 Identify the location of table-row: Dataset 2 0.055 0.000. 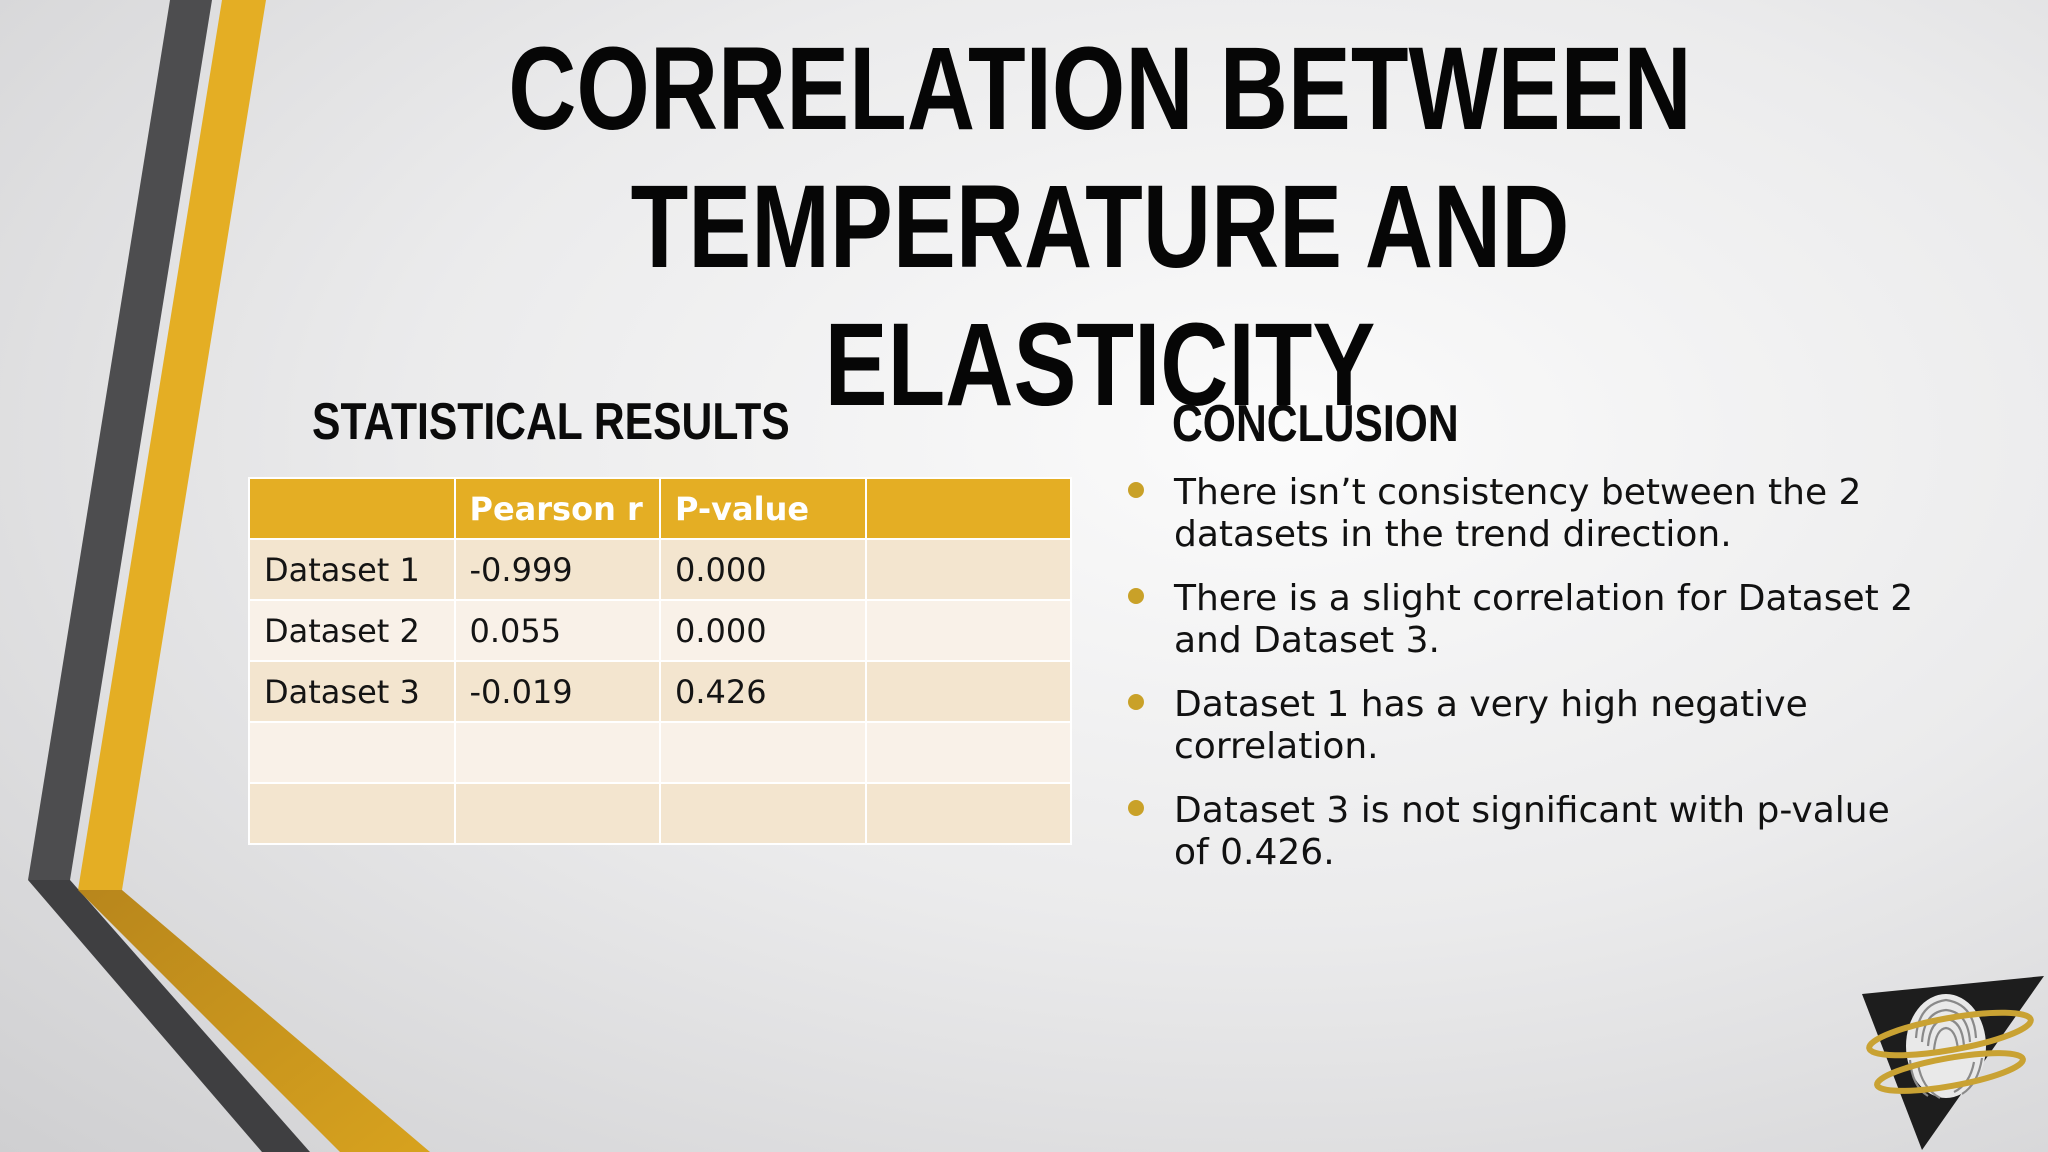
(660, 630).